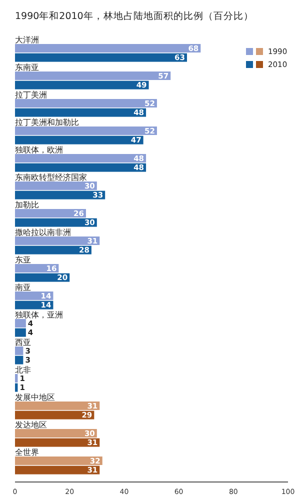  What do you see at coordinates (31, 95) in the screenshot?
I see `y-tick-label: 拉丁美洲` at bounding box center [31, 95].